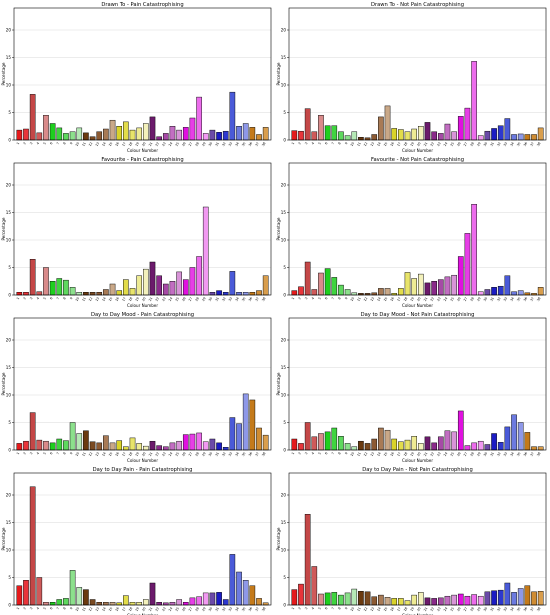 The image size is (550, 615). I want to click on x-tick-label: 21, so click(425, 300).